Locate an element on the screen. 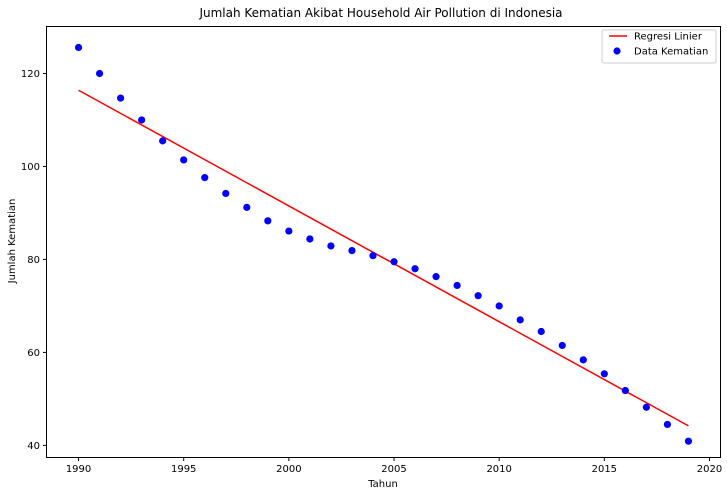  y-tick-label: 60 is located at coordinates (33, 353).